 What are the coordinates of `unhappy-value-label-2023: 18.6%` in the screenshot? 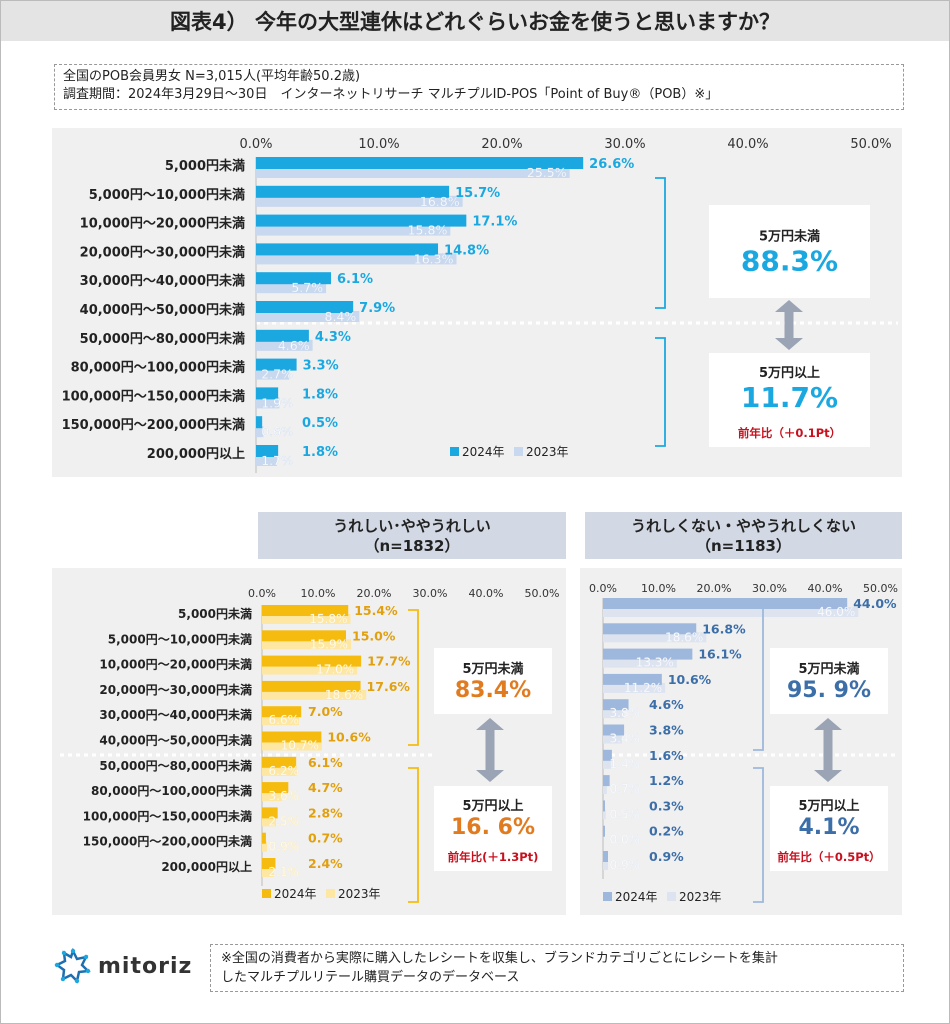 It's located at (684, 637).